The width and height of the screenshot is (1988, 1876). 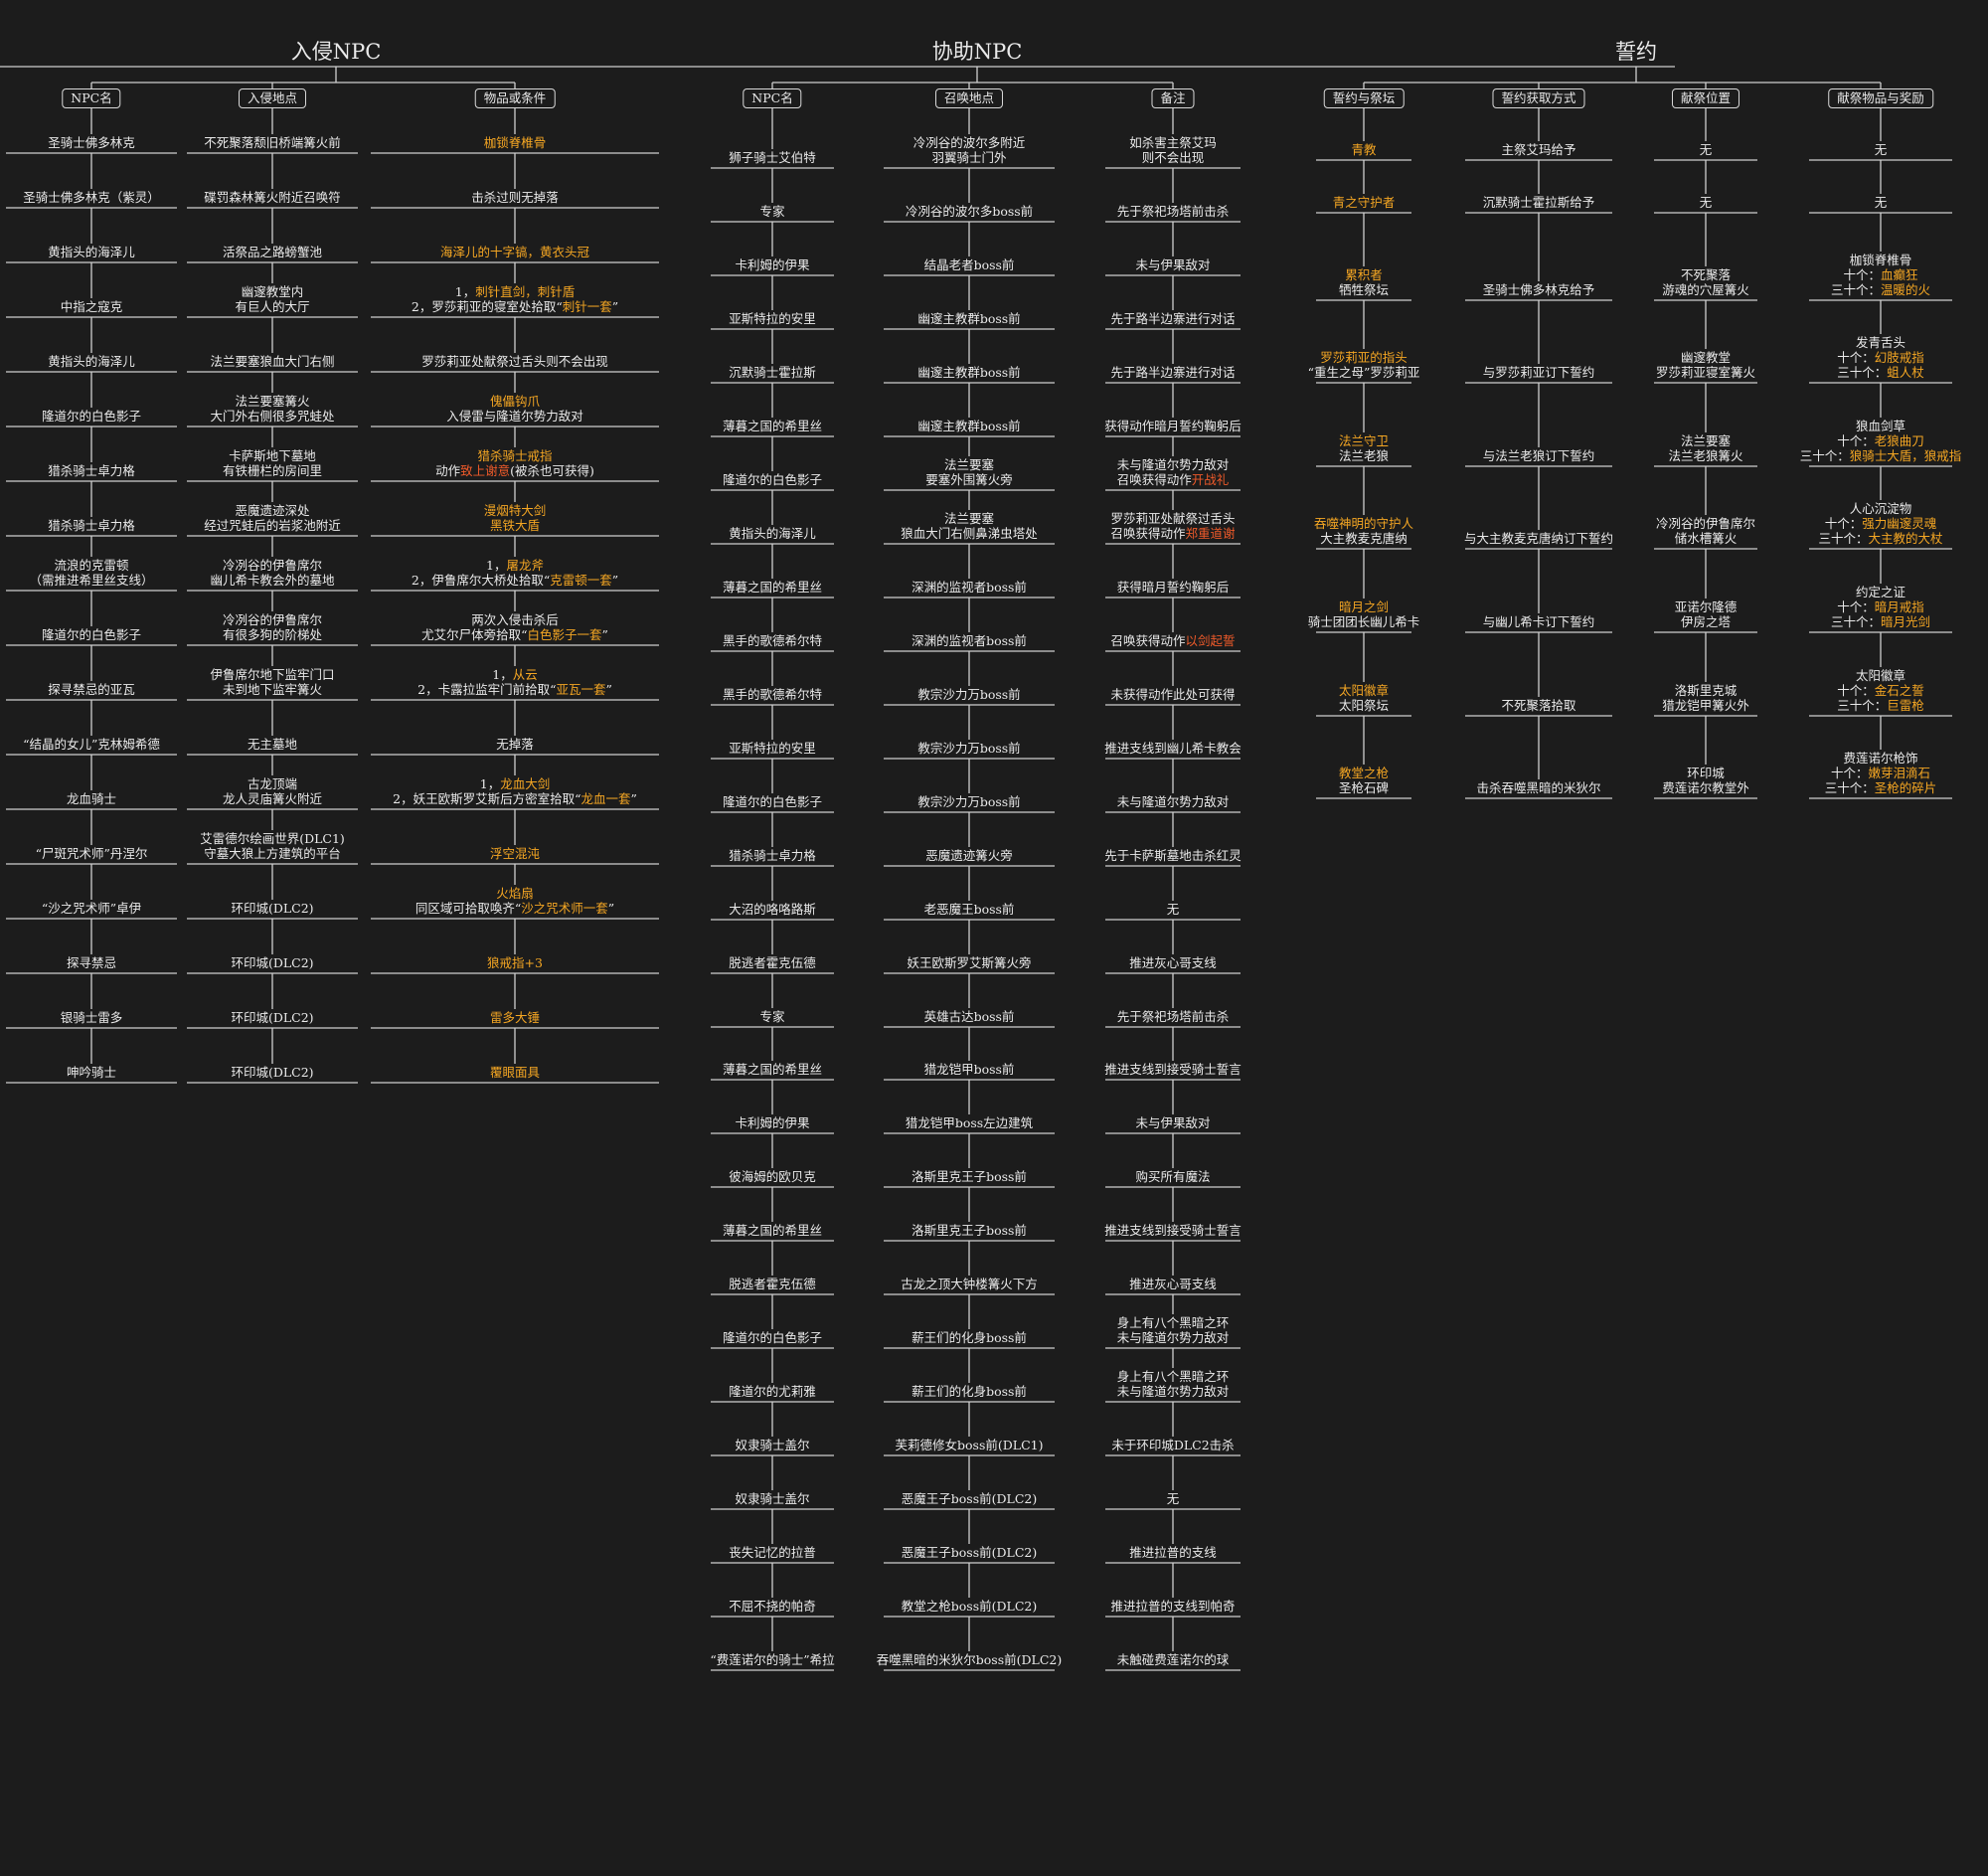 What do you see at coordinates (272, 909) in the screenshot?
I see `tree-node: 环印城(DLC2)` at bounding box center [272, 909].